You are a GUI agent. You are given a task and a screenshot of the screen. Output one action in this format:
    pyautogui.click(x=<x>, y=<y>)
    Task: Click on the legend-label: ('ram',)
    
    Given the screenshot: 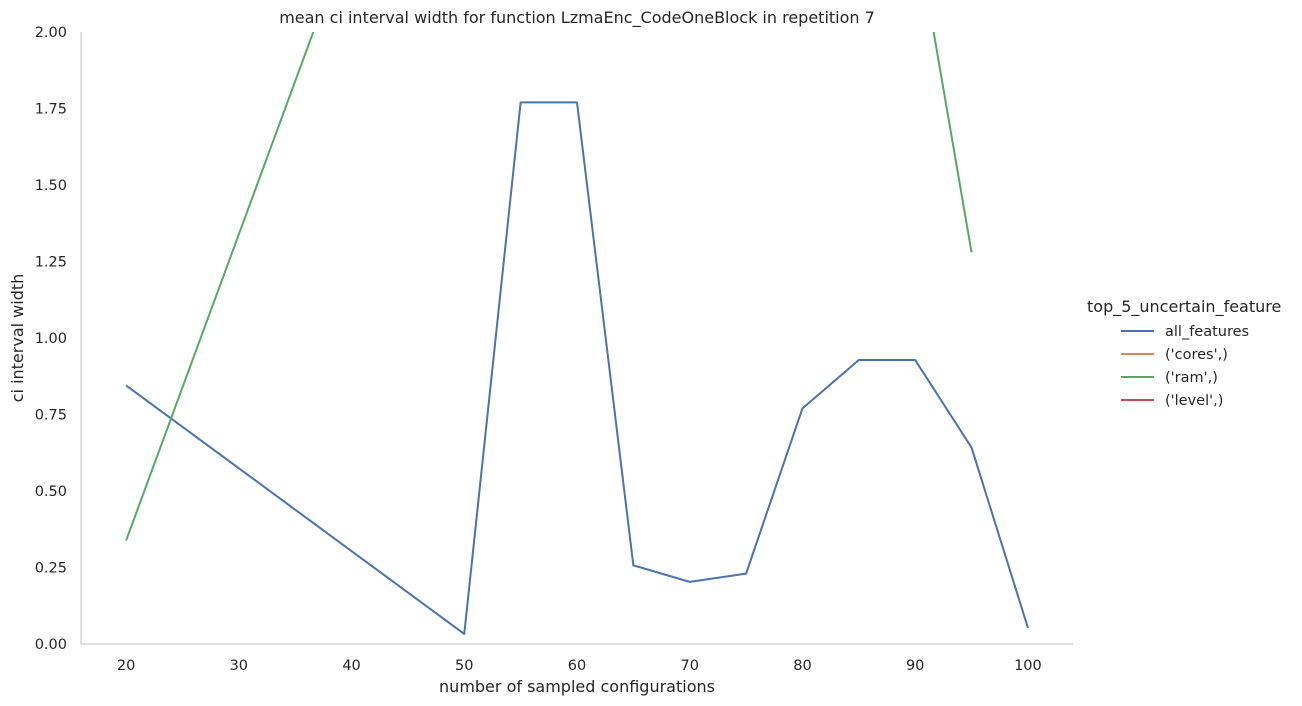 What is the action you would take?
    pyautogui.click(x=1191, y=378)
    